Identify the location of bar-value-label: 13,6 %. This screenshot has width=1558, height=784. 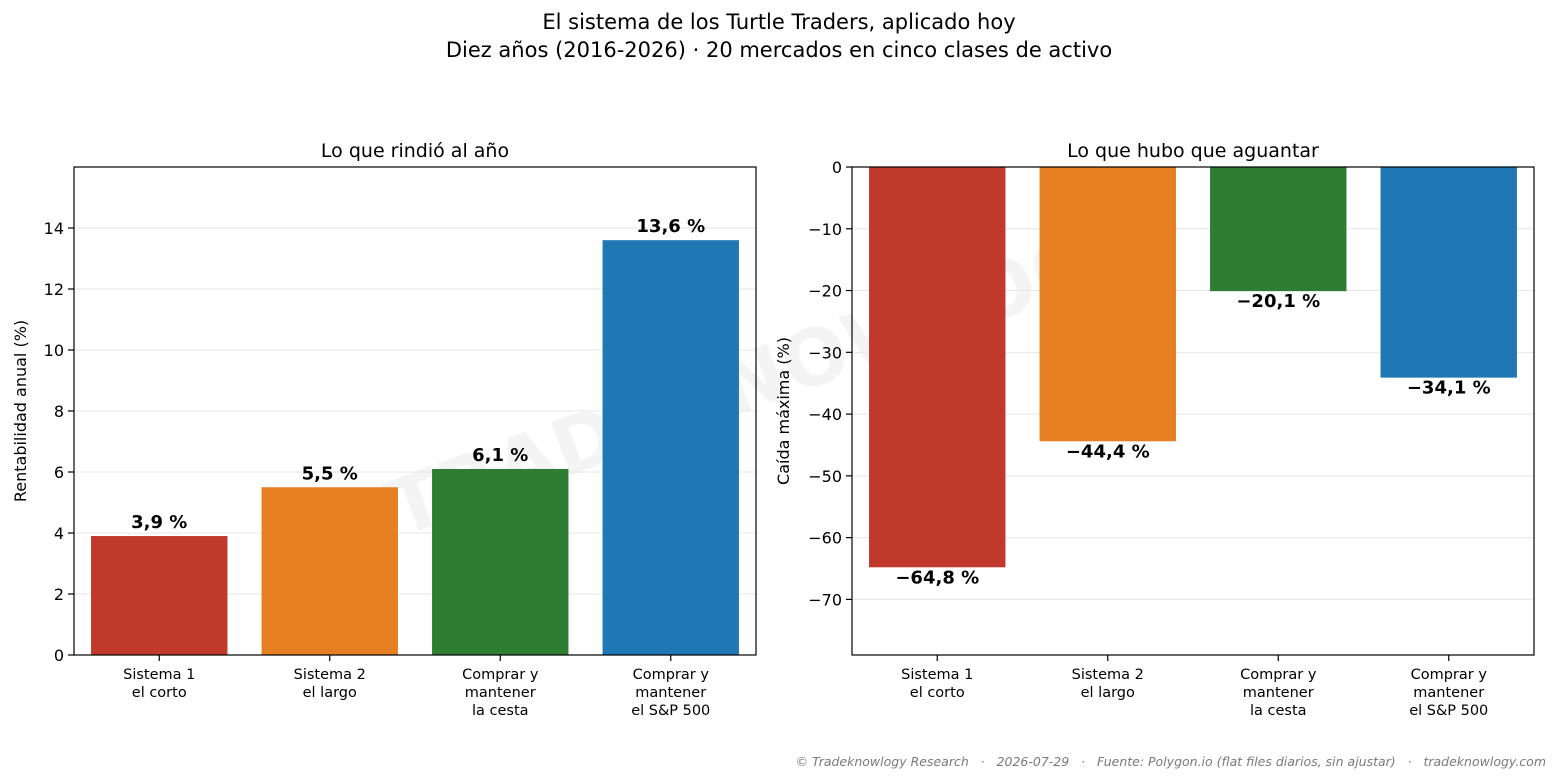
(670, 226).